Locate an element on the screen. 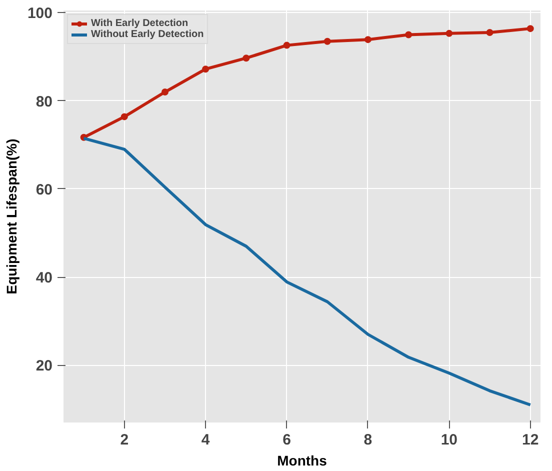  legend-label: Without Early Detection is located at coordinates (147, 34).